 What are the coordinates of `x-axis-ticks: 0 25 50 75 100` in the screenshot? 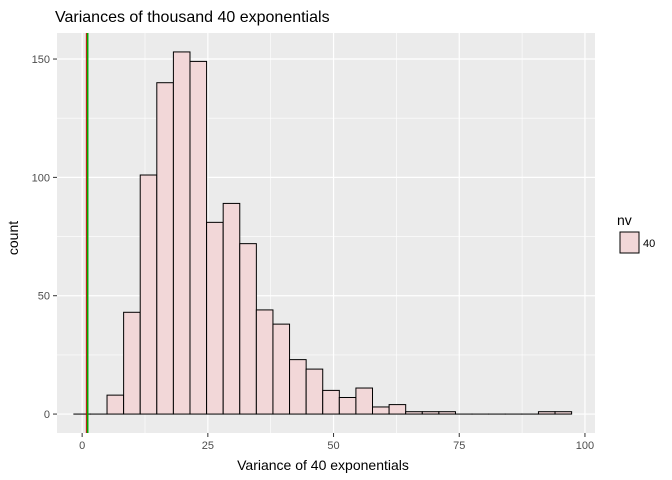 It's located at (336, 442).